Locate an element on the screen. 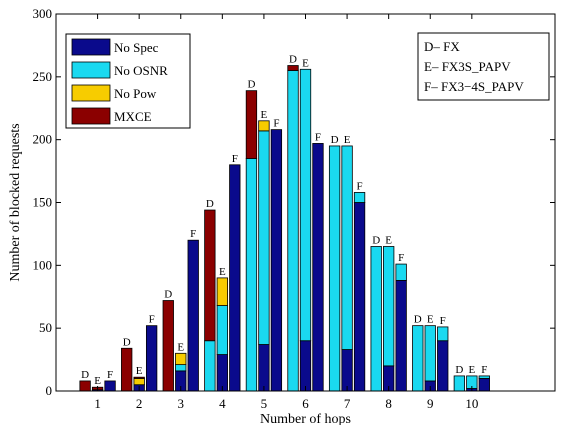 The image size is (566, 425). bar-stack-hop-6-F is located at coordinates (318, 267).